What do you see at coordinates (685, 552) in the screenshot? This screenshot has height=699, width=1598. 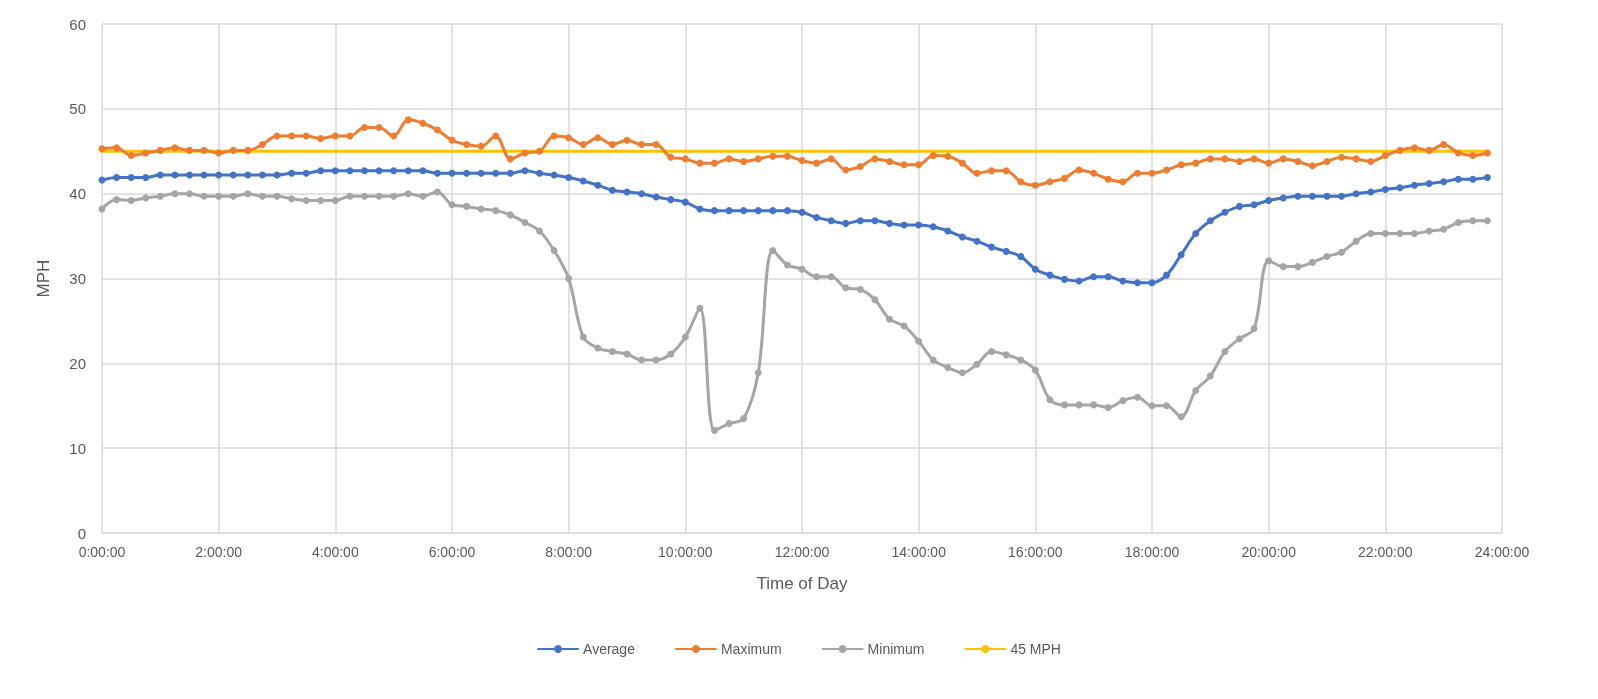 I see `x-tick-label: 10:00:00` at bounding box center [685, 552].